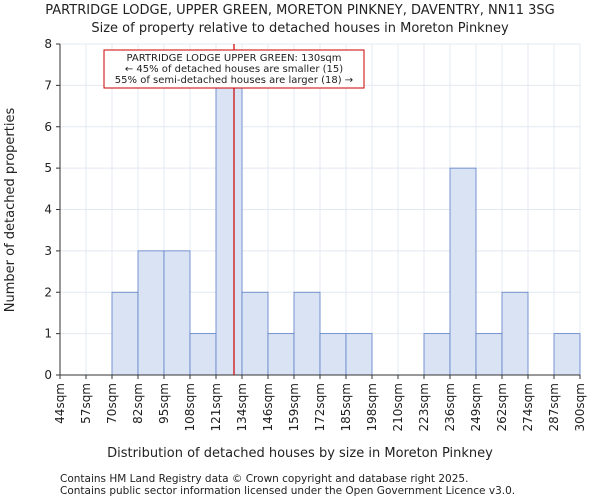 This screenshot has width=600, height=500. I want to click on y-tick-label: 2, so click(48, 292).